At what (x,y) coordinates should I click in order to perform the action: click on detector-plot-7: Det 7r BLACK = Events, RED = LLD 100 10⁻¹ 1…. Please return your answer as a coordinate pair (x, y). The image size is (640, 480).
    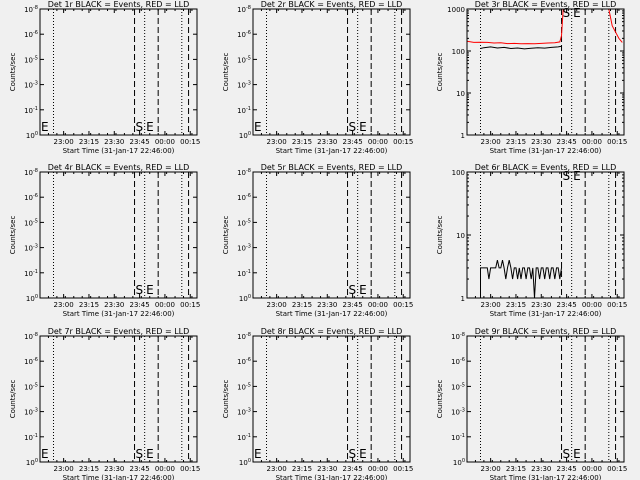
    Looking at the image, I should click on (104, 403).